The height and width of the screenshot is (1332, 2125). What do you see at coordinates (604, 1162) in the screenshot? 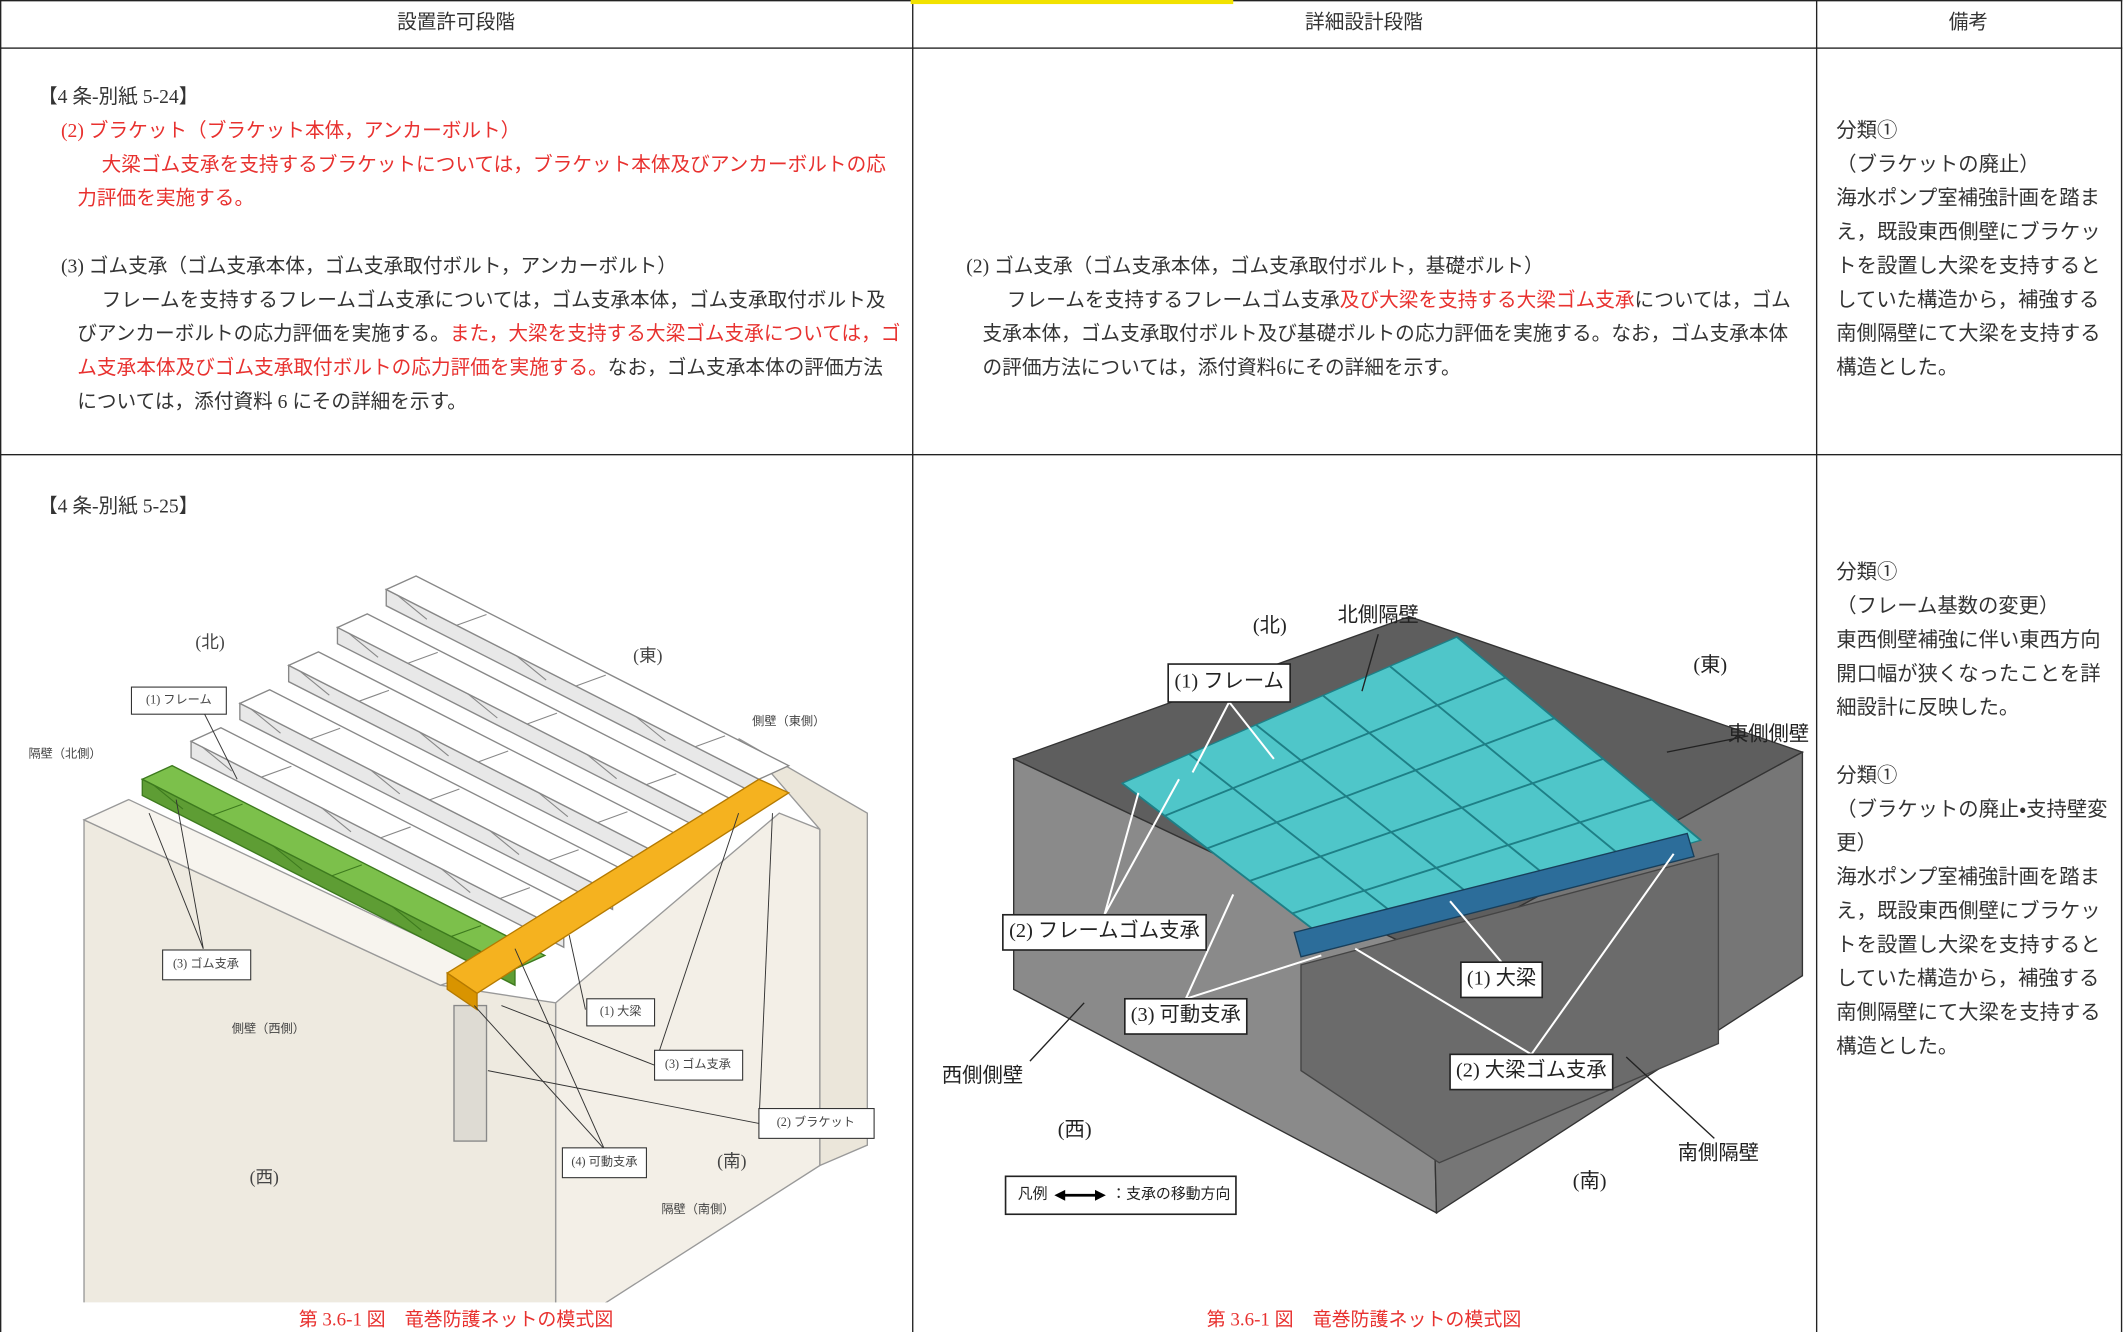
I see `figure-label: (4) 可動支承` at bounding box center [604, 1162].